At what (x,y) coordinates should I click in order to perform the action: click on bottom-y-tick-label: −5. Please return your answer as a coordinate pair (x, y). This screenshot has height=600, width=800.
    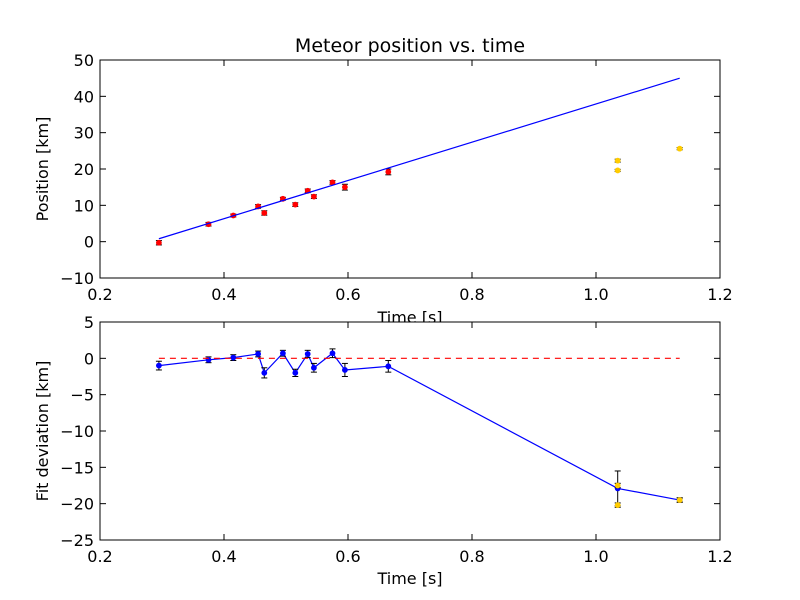
    Looking at the image, I should click on (82, 395).